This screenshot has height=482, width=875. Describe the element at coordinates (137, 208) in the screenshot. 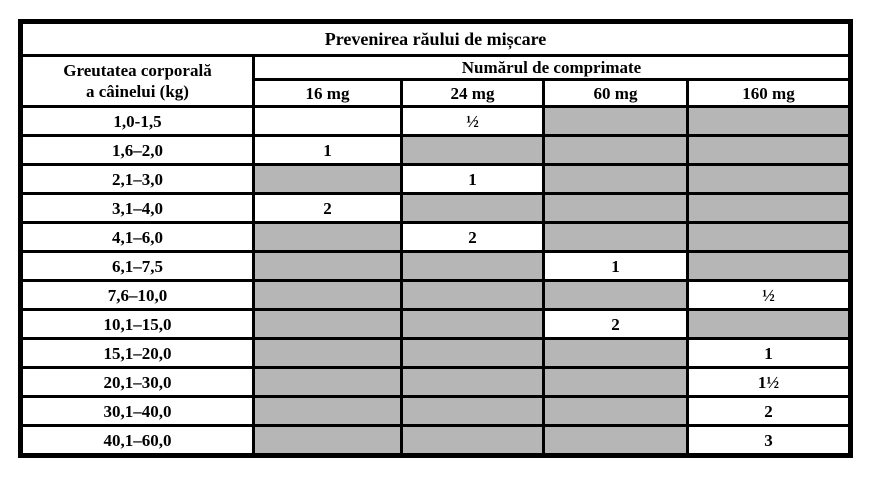

I see `weight-range-cell: 3,1–4,0` at that location.